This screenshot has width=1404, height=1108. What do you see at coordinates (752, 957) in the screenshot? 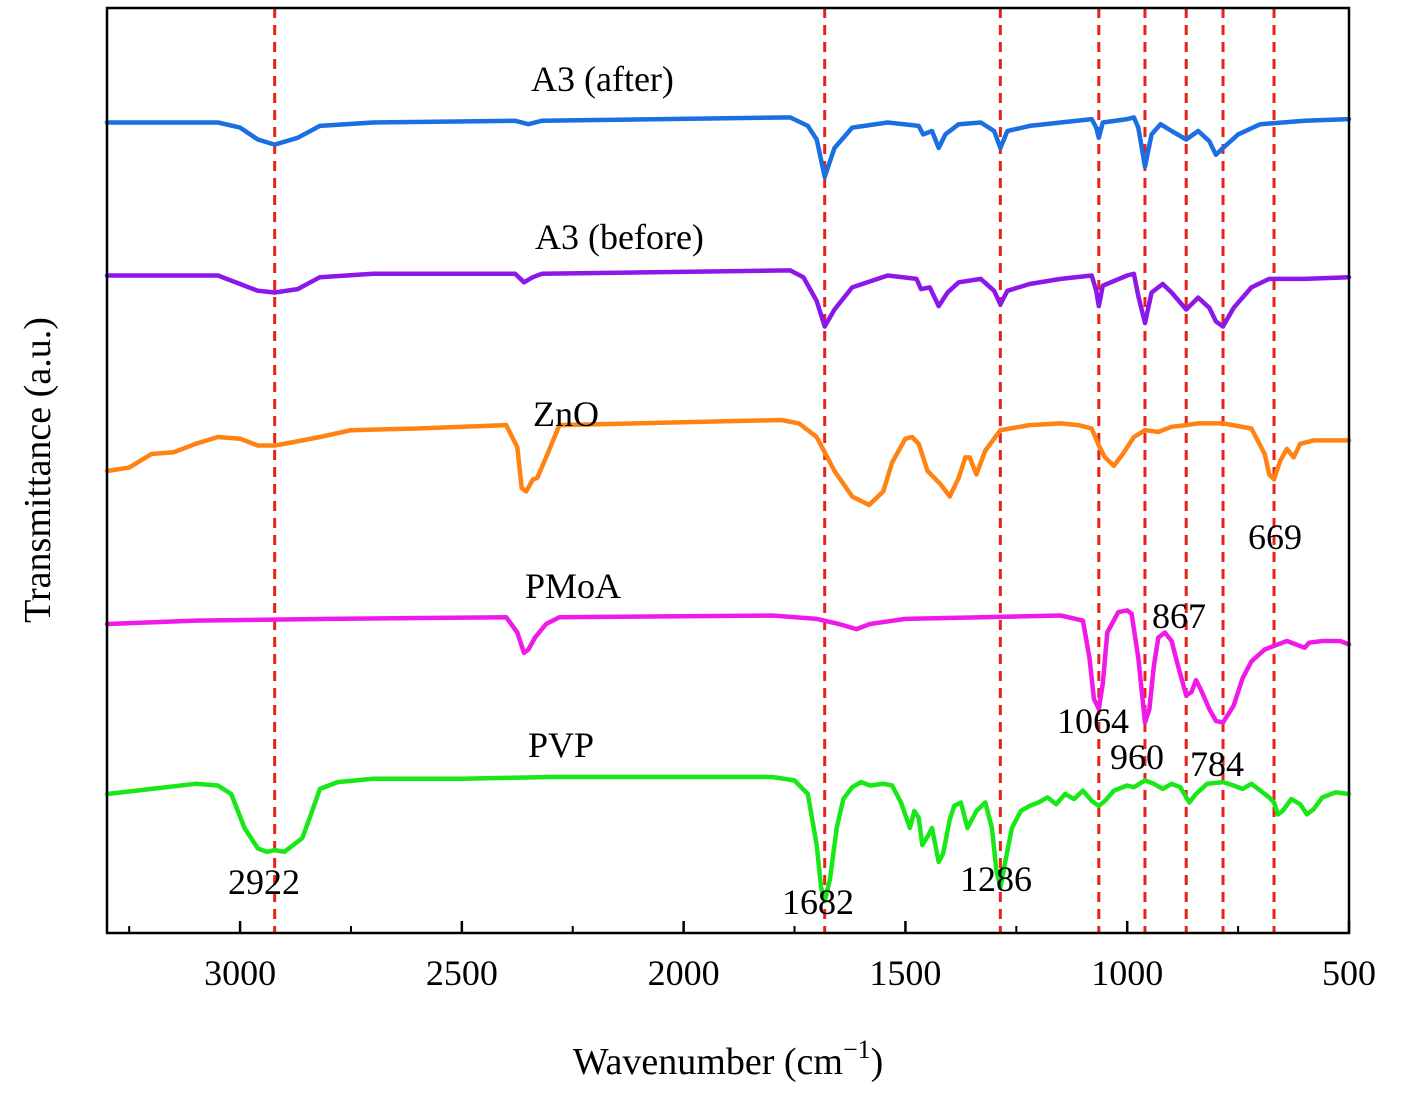
I see `x-axis: 3000 2500 2000 1500 1000 500` at bounding box center [752, 957].